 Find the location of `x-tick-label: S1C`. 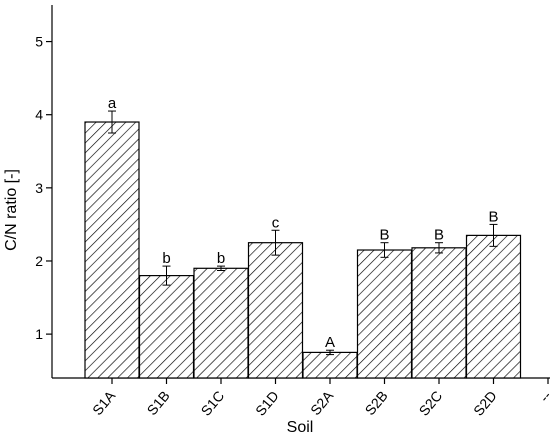

x-tick-label: S1C is located at coordinates (213, 403).